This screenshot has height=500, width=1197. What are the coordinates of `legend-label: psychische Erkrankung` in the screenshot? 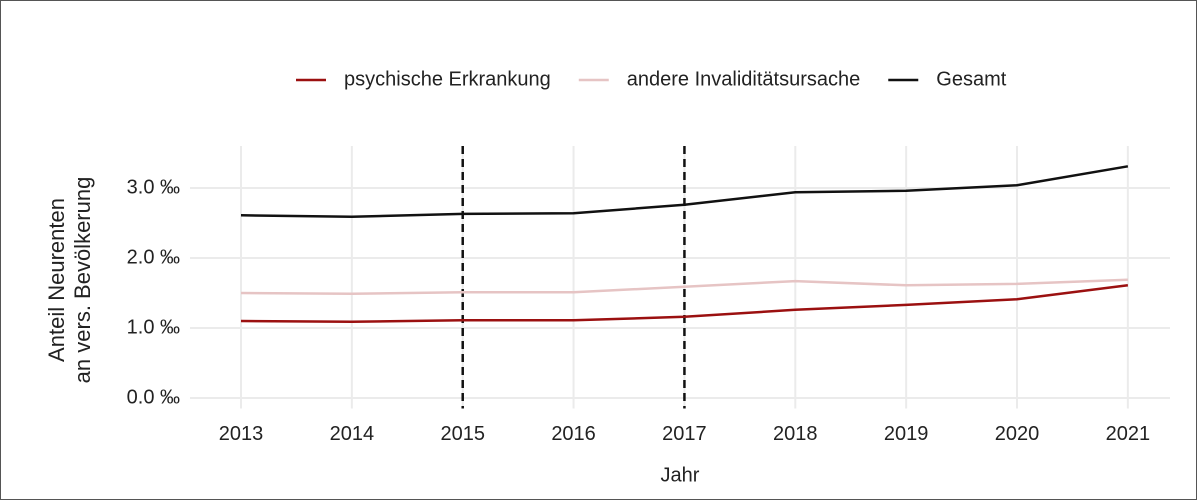 It's located at (447, 79).